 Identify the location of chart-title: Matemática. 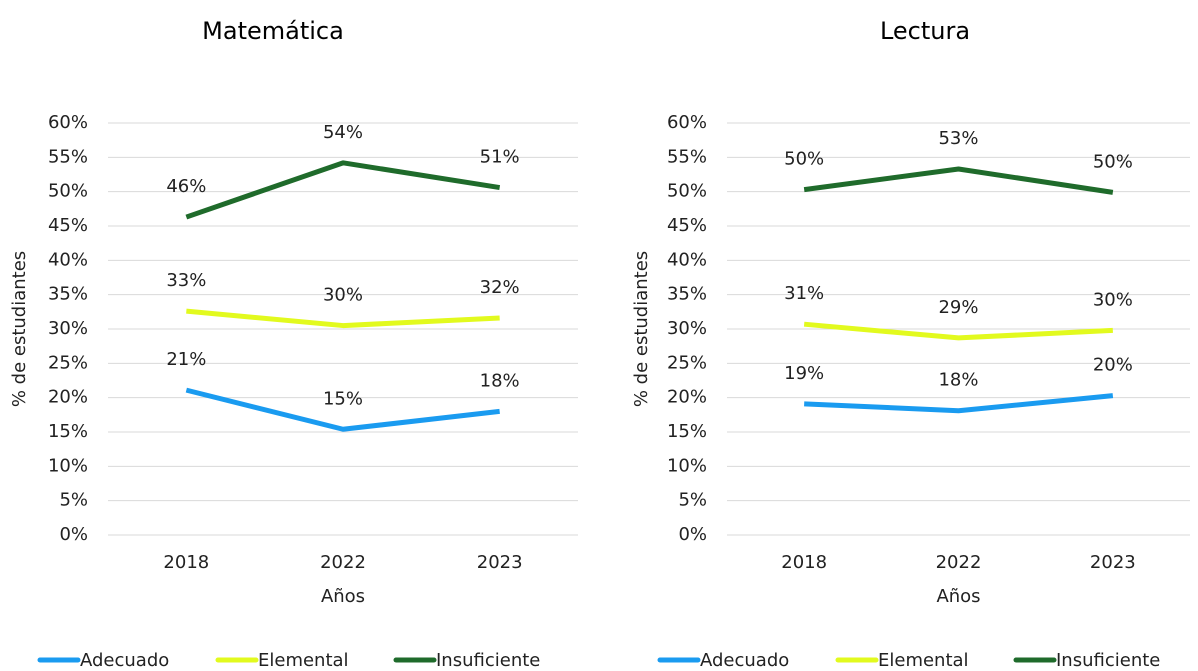
(273, 31).